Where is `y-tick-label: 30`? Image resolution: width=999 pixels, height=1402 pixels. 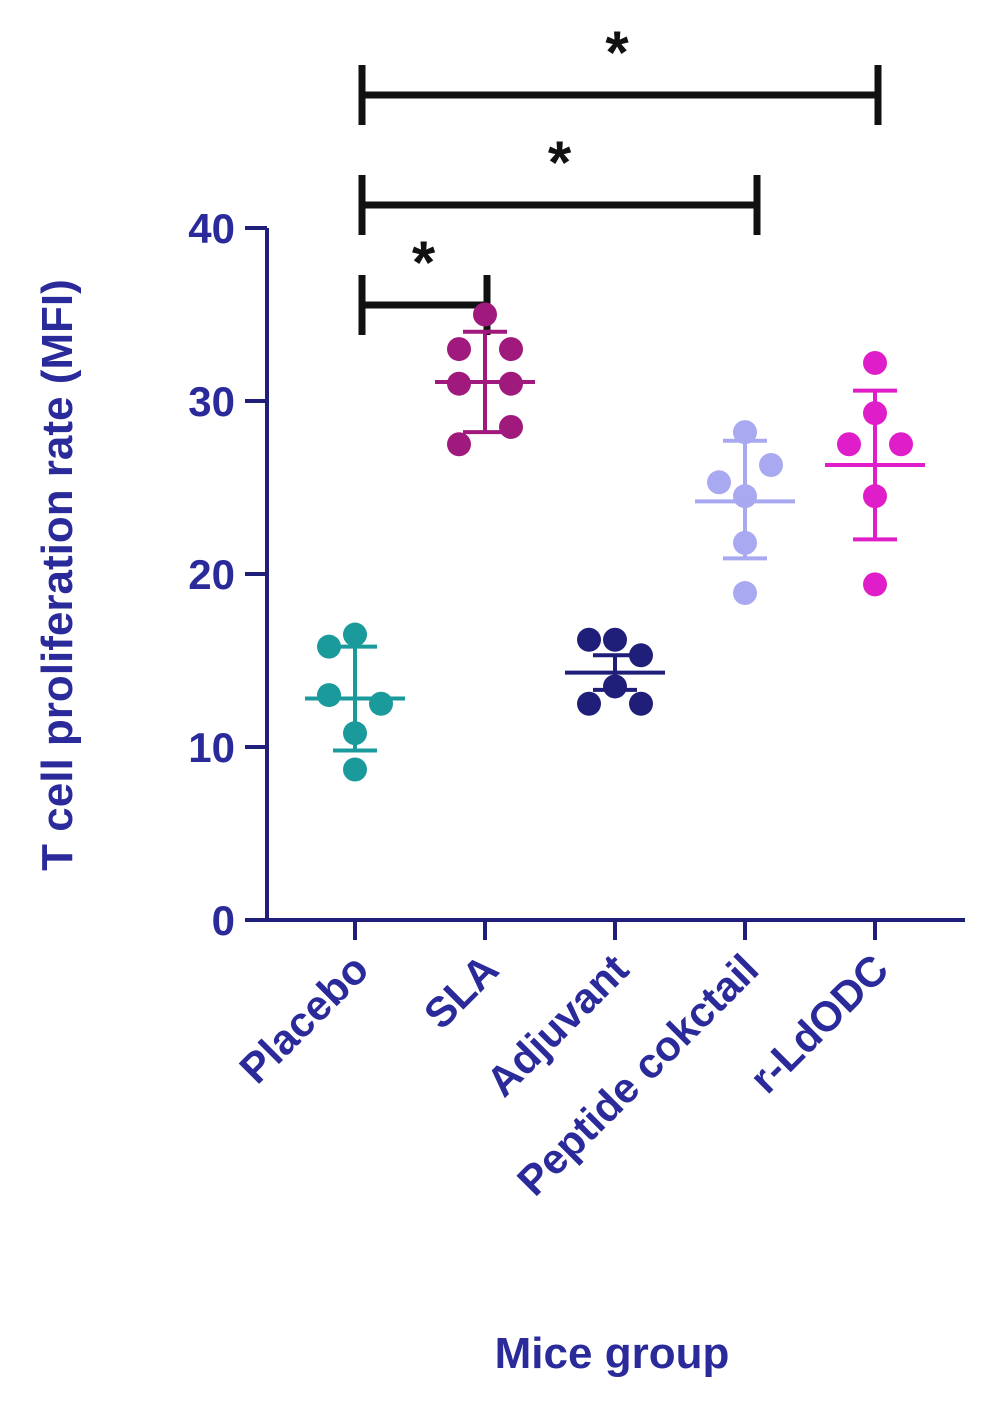
y-tick-label: 30 is located at coordinates (211, 401).